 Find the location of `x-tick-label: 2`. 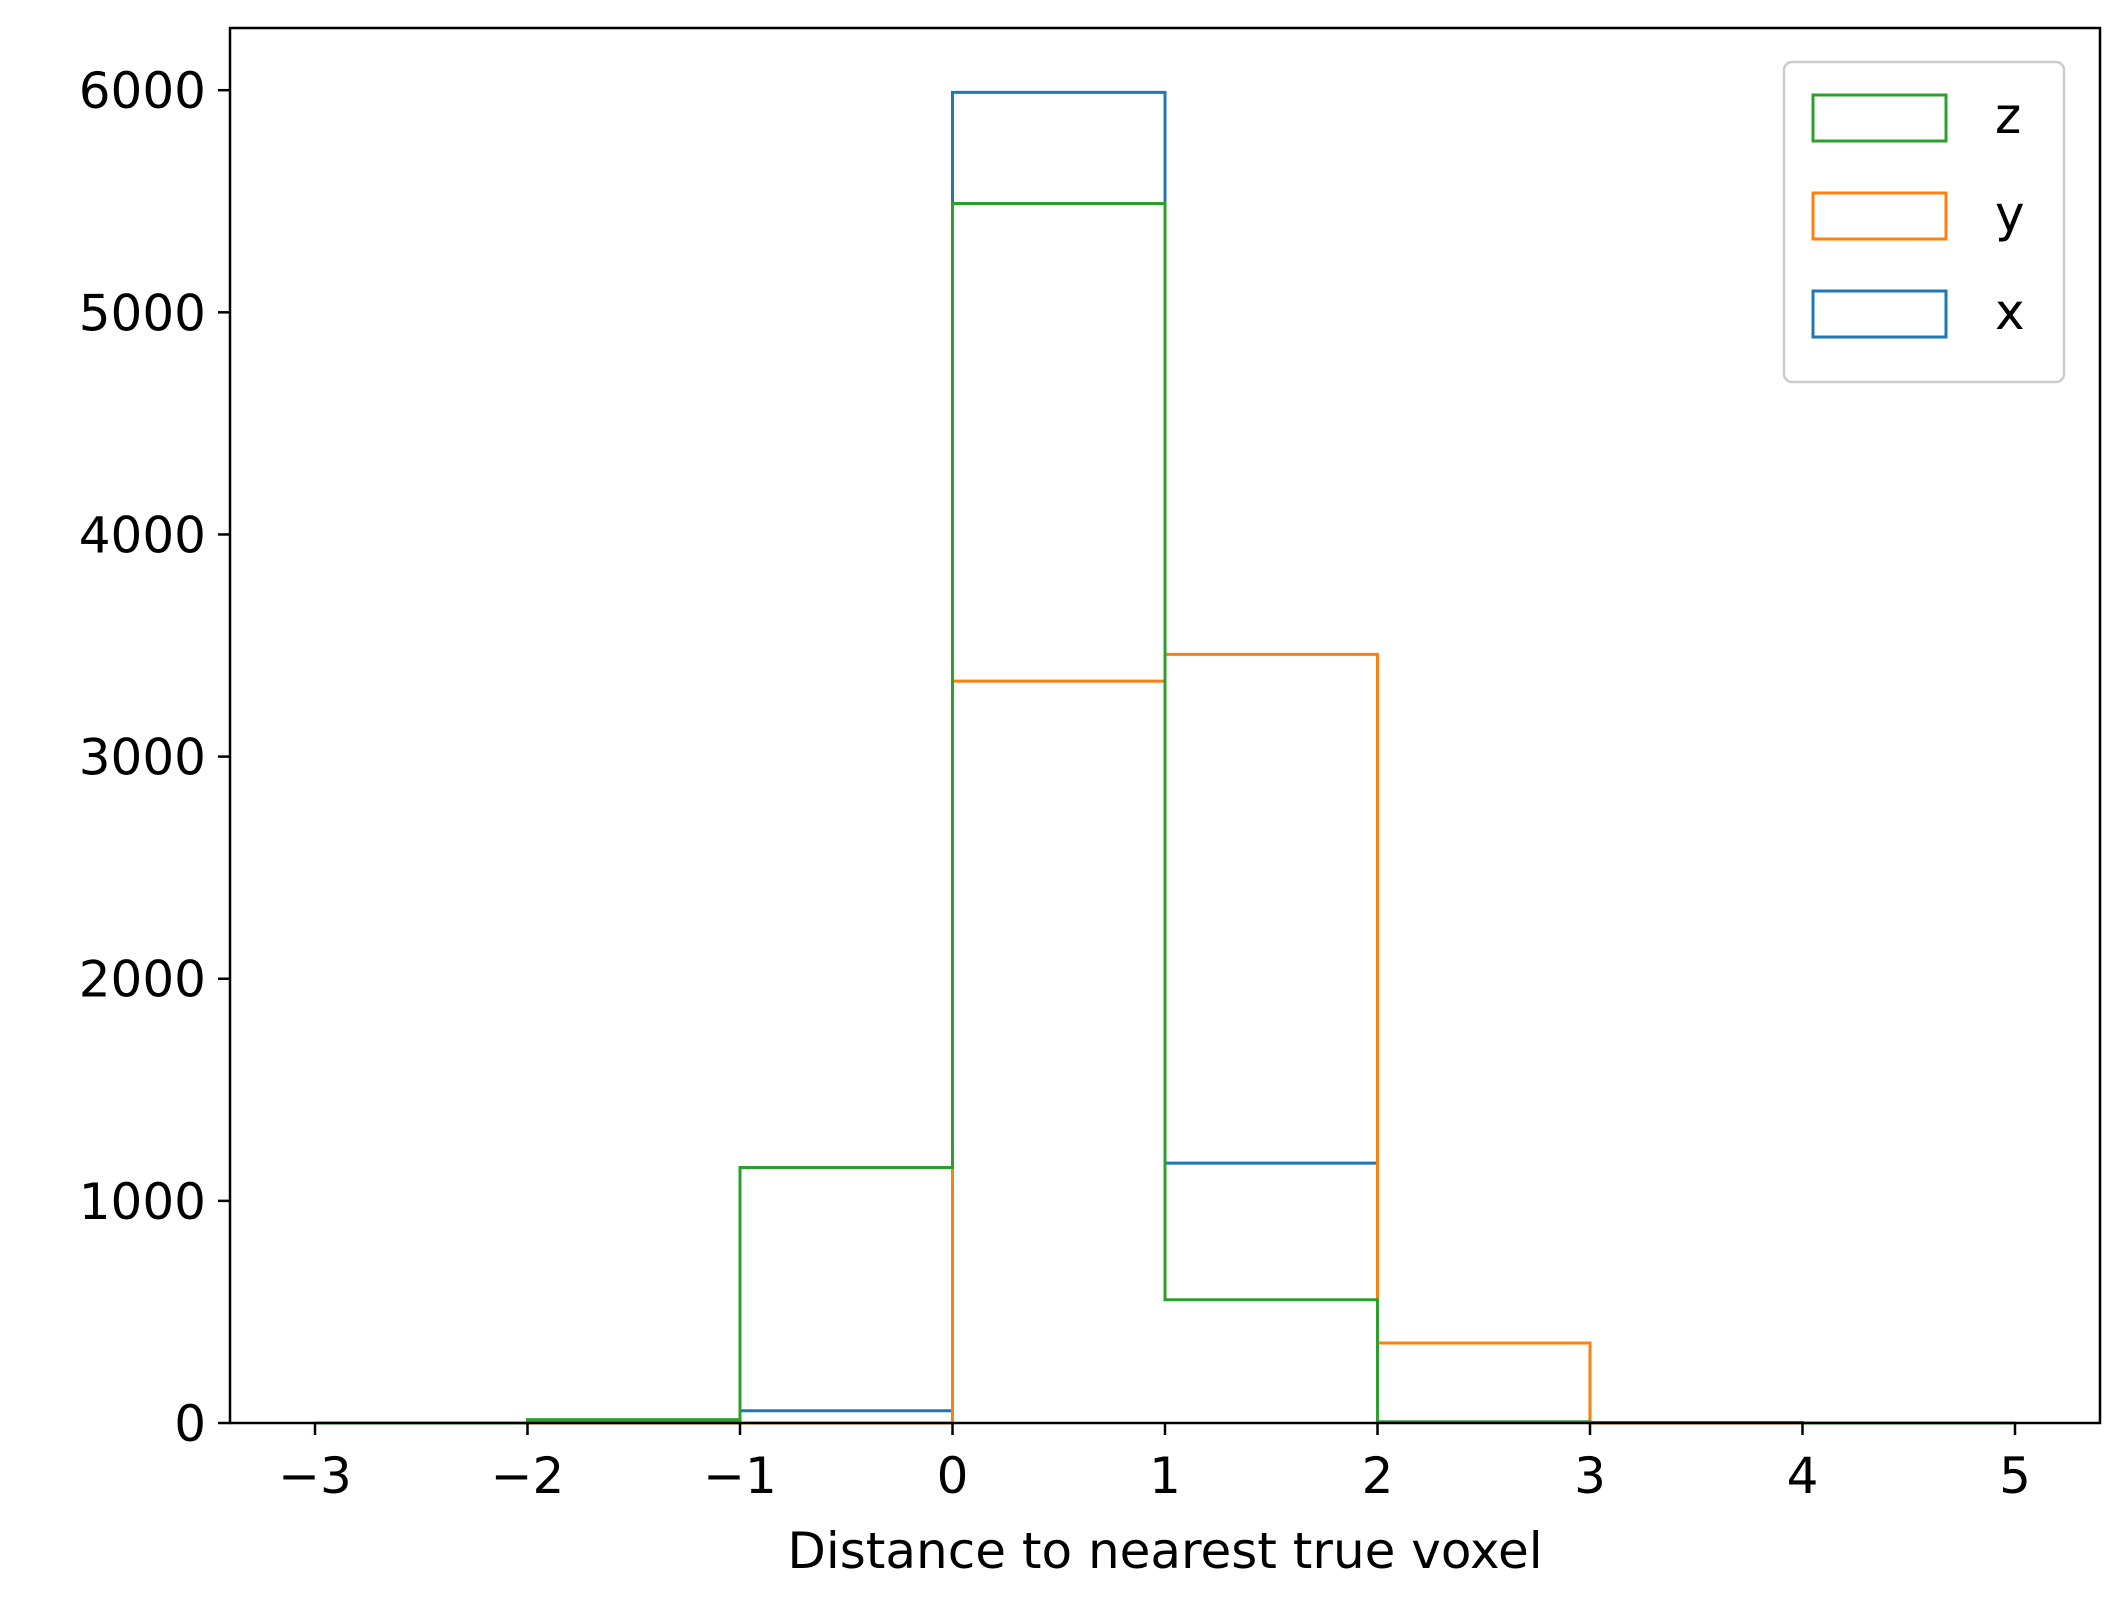

x-tick-label: 2 is located at coordinates (1378, 1476).